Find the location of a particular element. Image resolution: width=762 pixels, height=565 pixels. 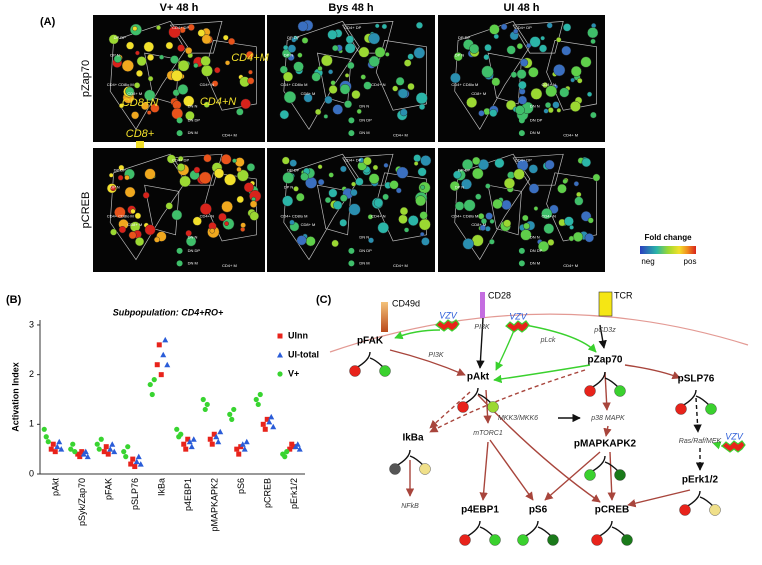

pathway-node: mTORC1 is located at coordinates (488, 433).